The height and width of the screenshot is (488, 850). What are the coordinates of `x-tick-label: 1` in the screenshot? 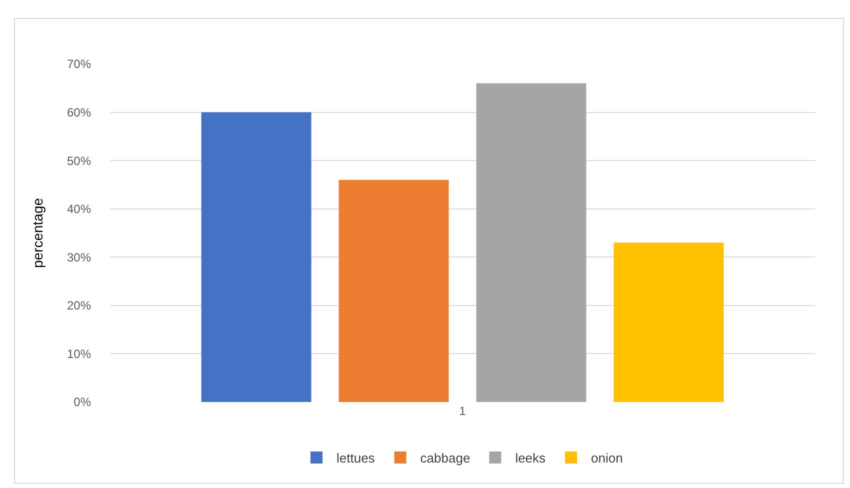 It's located at (462, 411).